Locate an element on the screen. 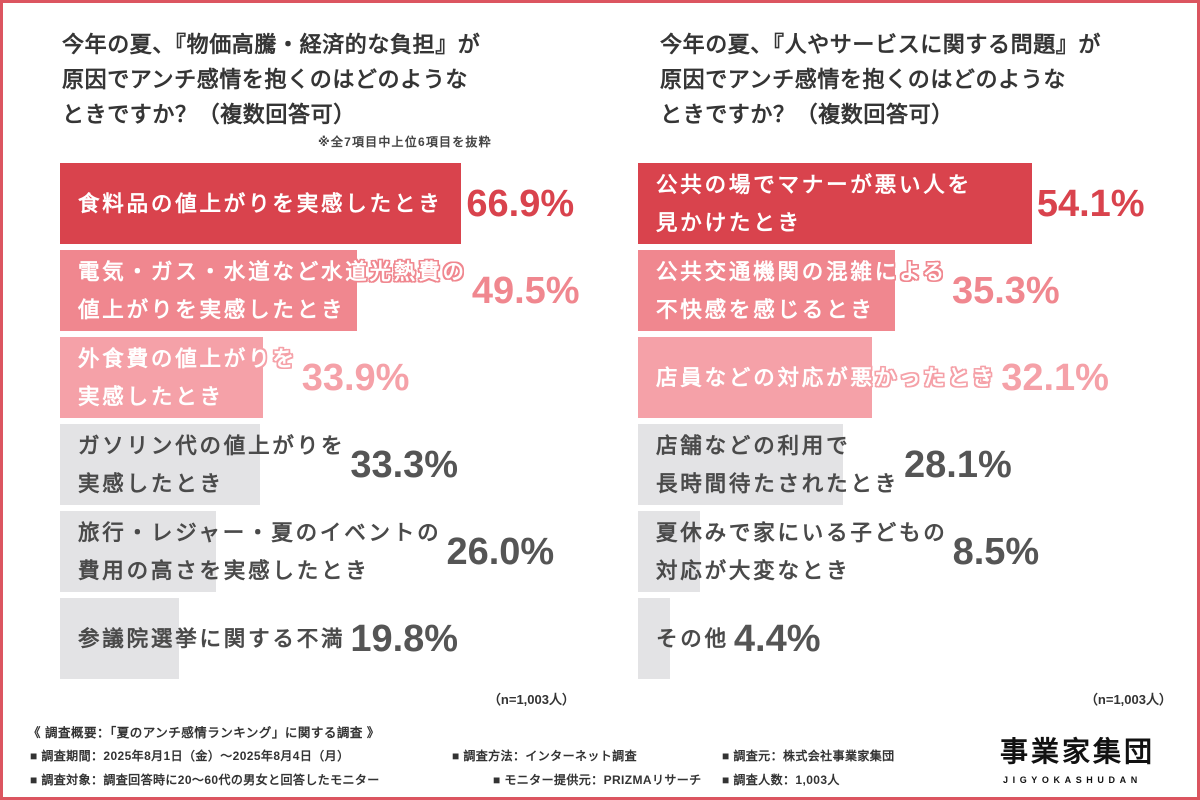  survey-item-target: ■ 調査対象：調査回答時に20～60代の男女と回答したモニター is located at coordinates (205, 780).